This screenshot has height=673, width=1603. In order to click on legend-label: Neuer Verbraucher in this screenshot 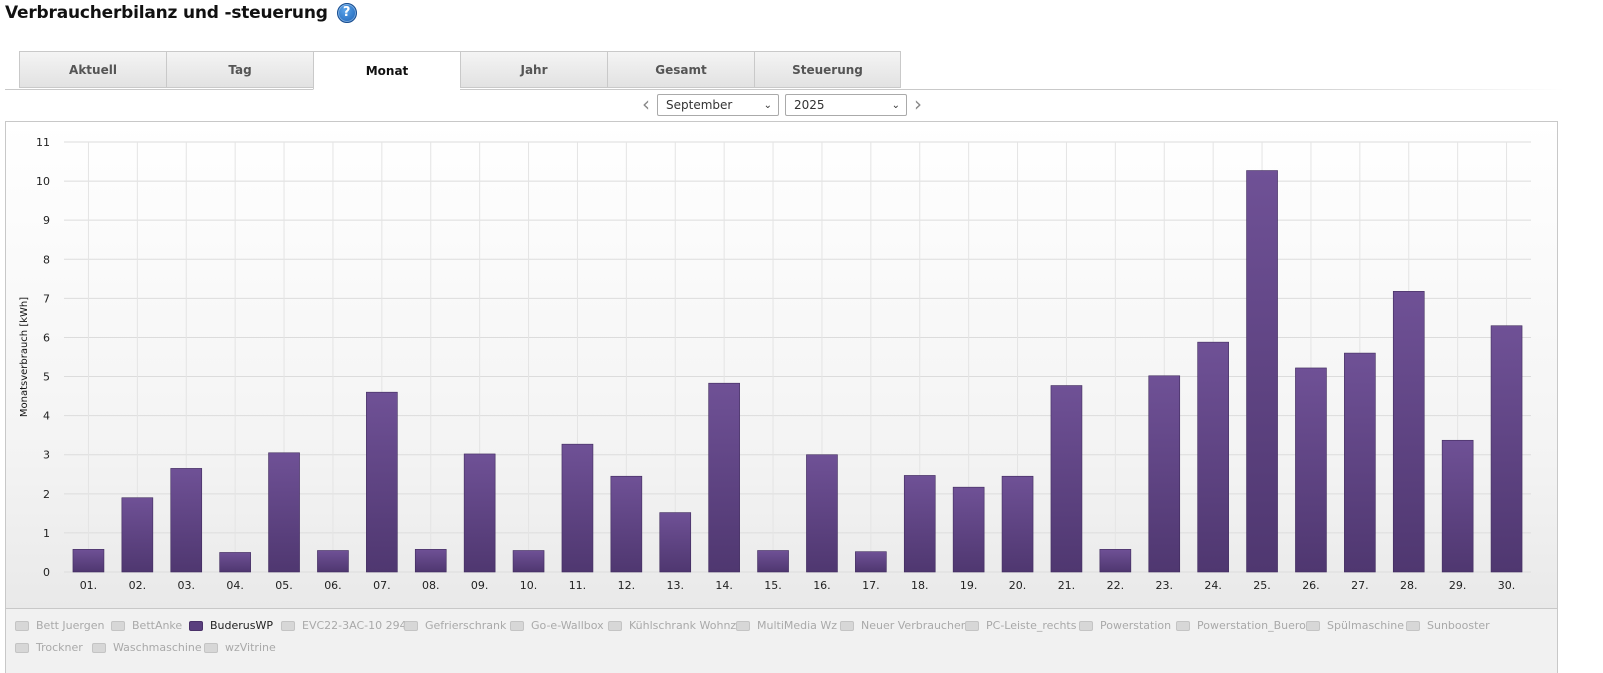, I will do `click(913, 625)`.